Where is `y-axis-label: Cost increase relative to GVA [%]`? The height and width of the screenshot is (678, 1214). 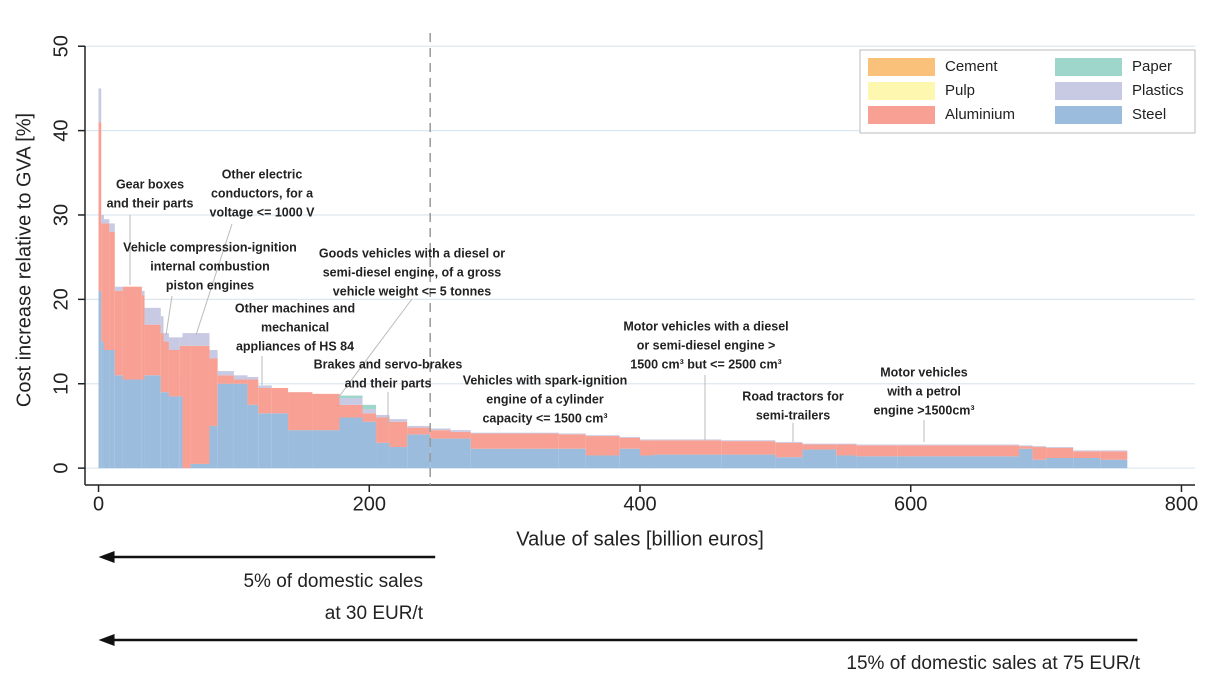 y-axis-label: Cost increase relative to GVA [%] is located at coordinates (24, 260).